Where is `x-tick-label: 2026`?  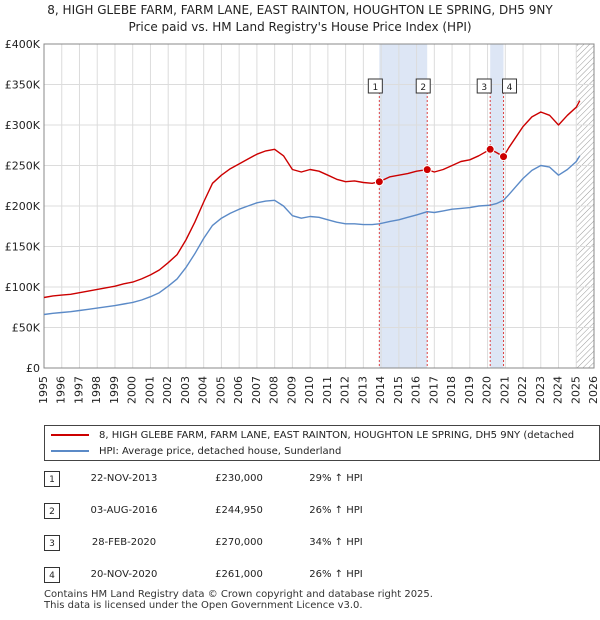
x-tick-label: 2026 is located at coordinates (593, 390).